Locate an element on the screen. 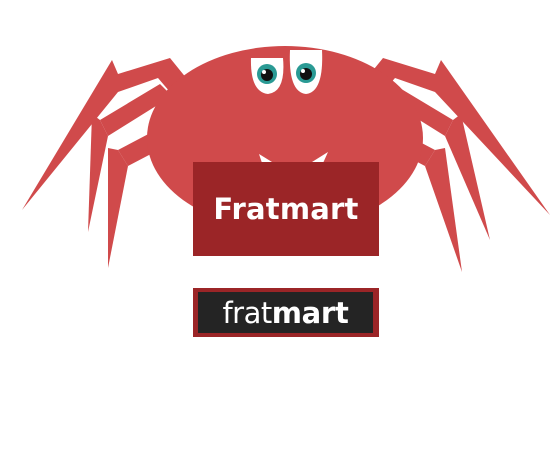 This screenshot has width=553, height=473. eye-glint-right is located at coordinates (303, 71).